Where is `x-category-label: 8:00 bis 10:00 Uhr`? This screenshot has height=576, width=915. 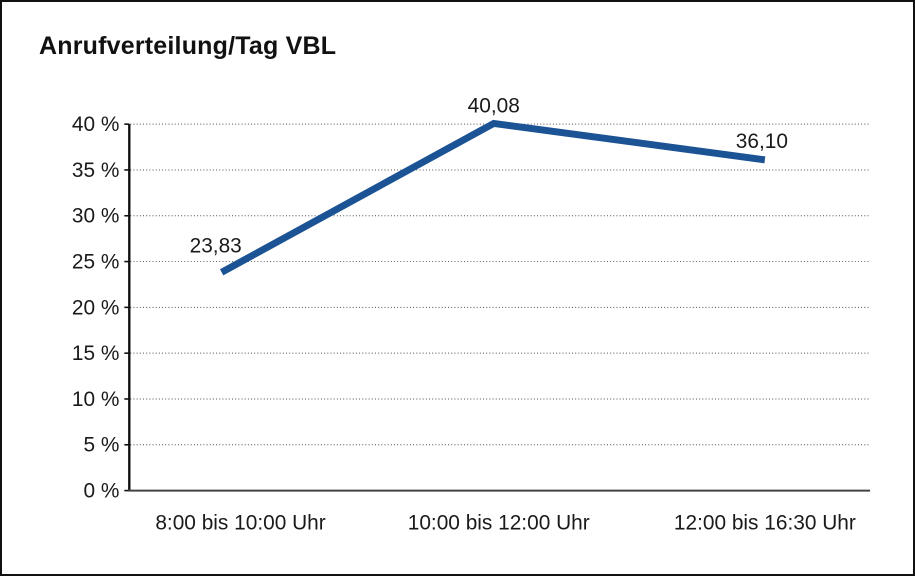
x-category-label: 8:00 bis 10:00 Uhr is located at coordinates (240, 522).